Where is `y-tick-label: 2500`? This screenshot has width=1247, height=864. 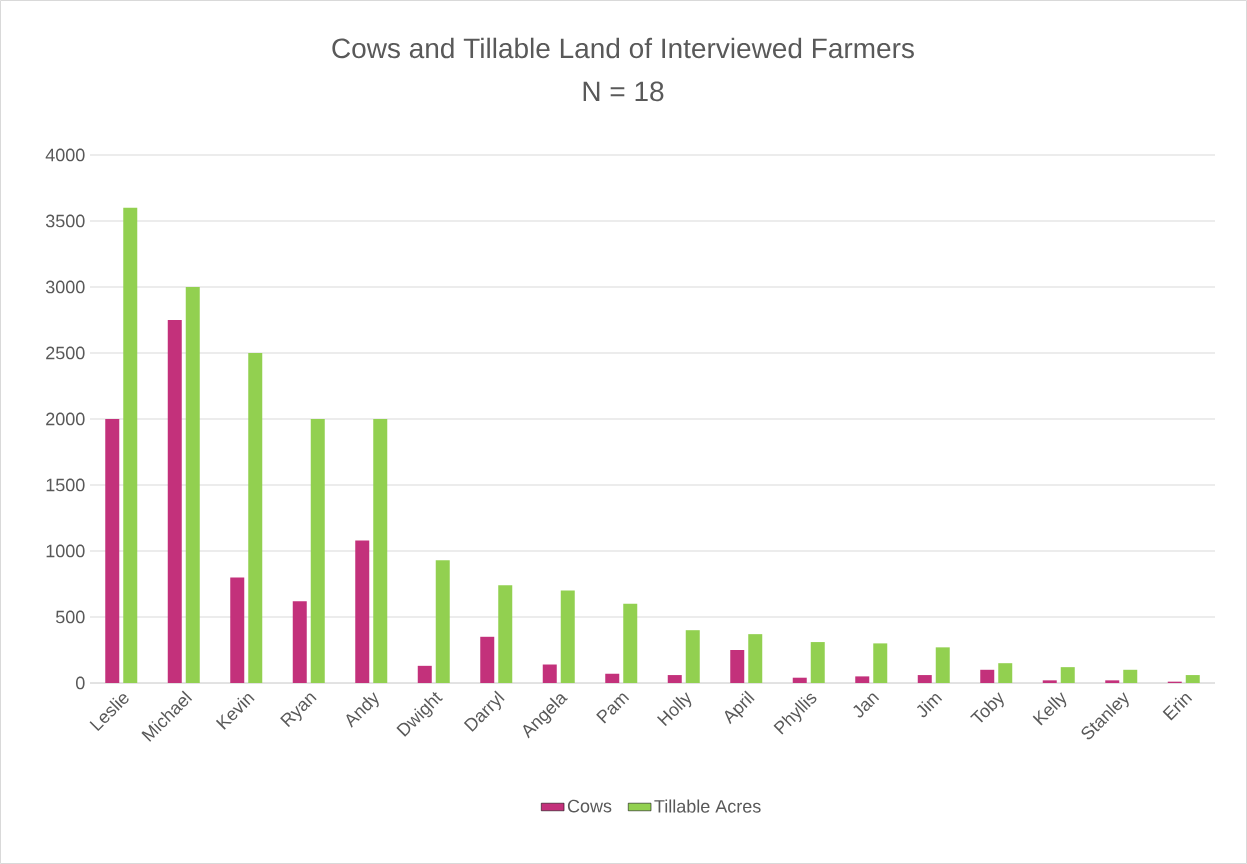
y-tick-label: 2500 is located at coordinates (65, 353).